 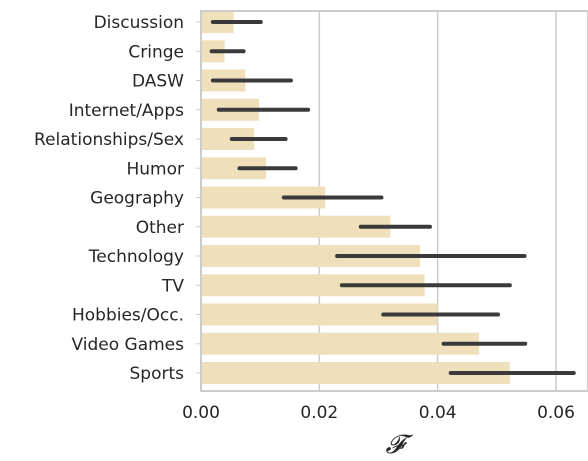 I want to click on category-label: TV, so click(x=172, y=286).